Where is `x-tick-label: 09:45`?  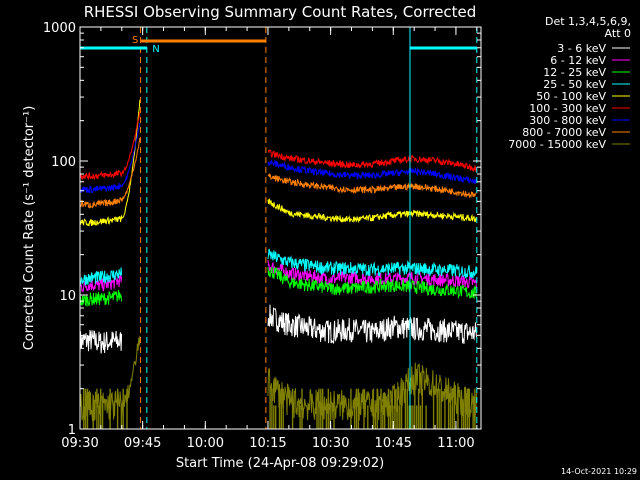
x-tick-label: 09:45 is located at coordinates (142, 443).